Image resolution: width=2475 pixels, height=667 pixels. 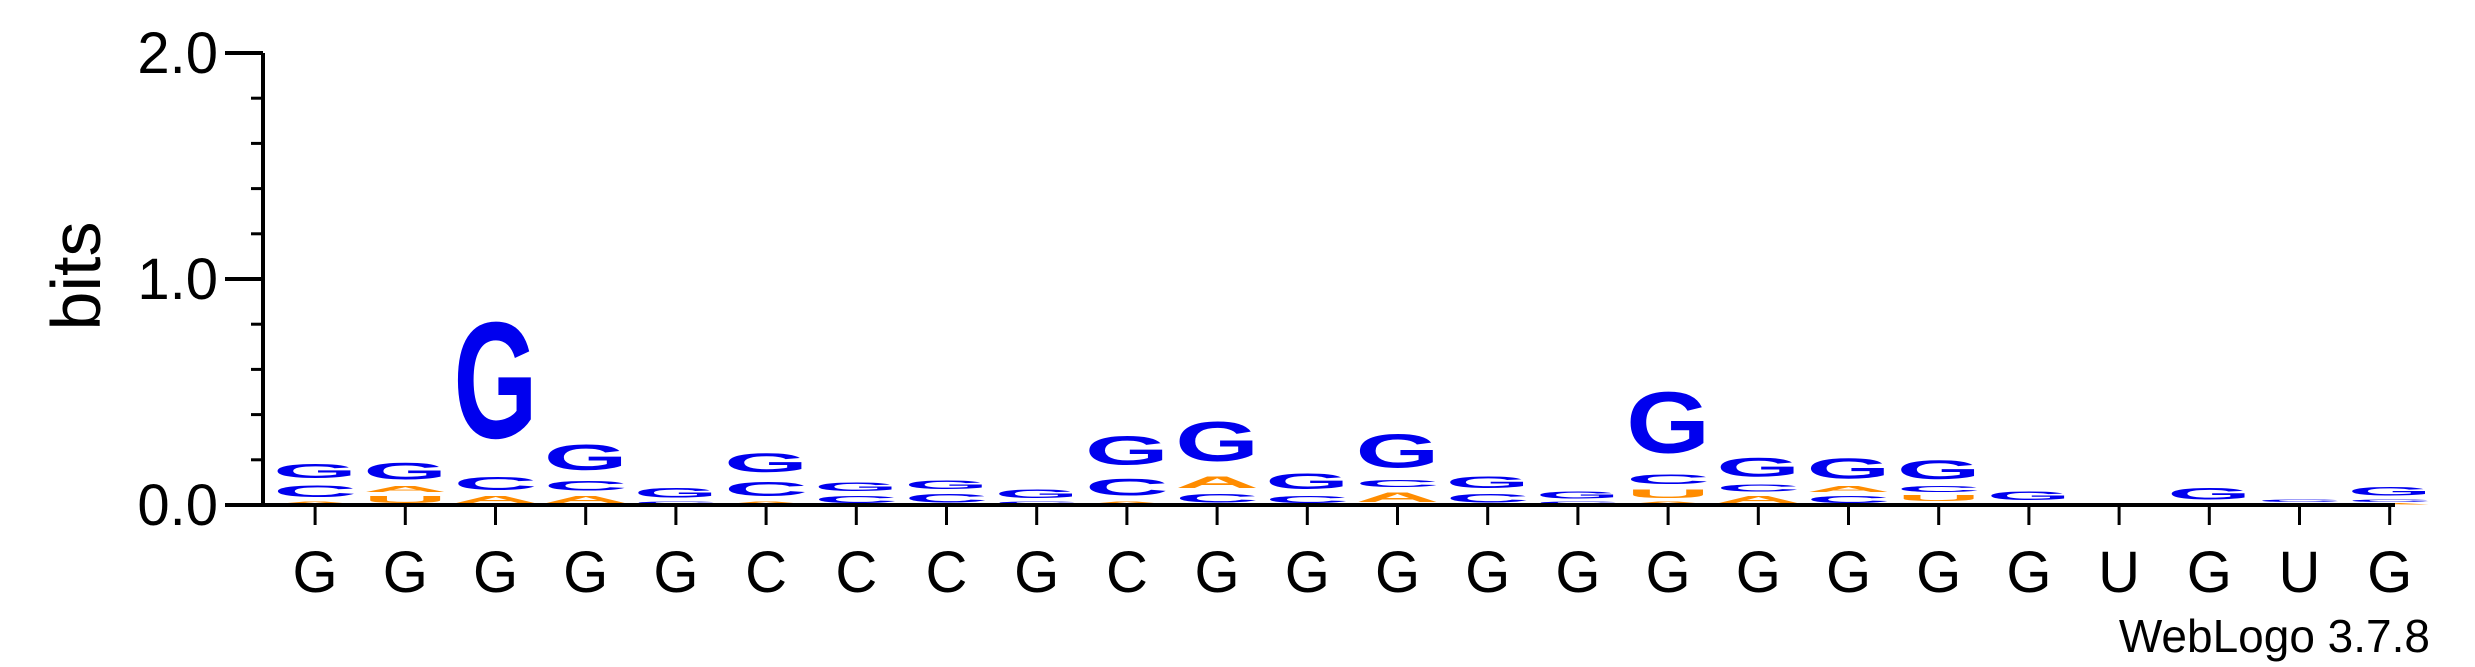 I want to click on y-tick-label: 0.0, so click(x=177, y=505).